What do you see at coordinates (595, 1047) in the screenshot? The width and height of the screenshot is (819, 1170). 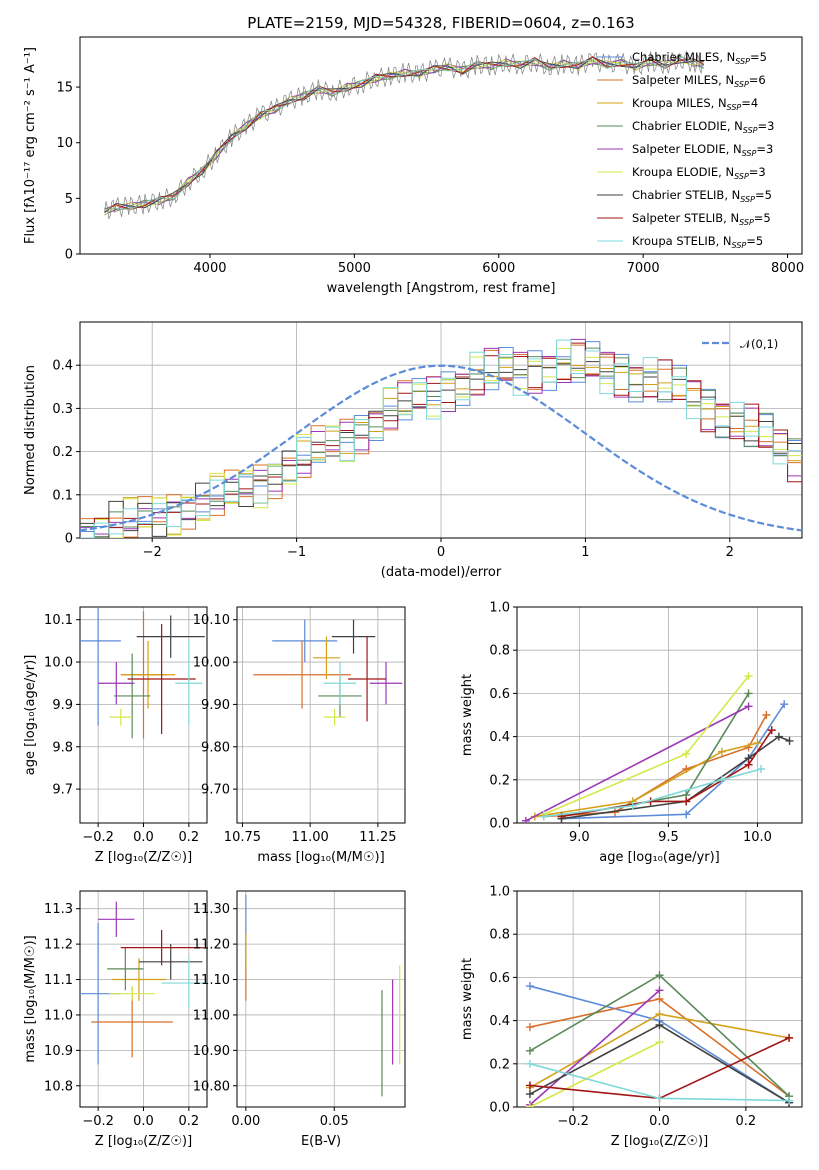 I see `series-line` at bounding box center [595, 1047].